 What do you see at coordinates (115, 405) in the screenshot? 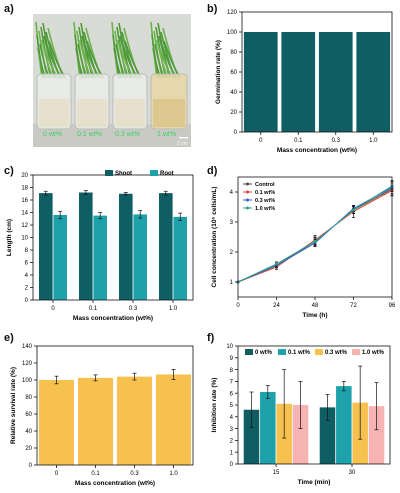
I see `chart-e-frame` at bounding box center [115, 405].